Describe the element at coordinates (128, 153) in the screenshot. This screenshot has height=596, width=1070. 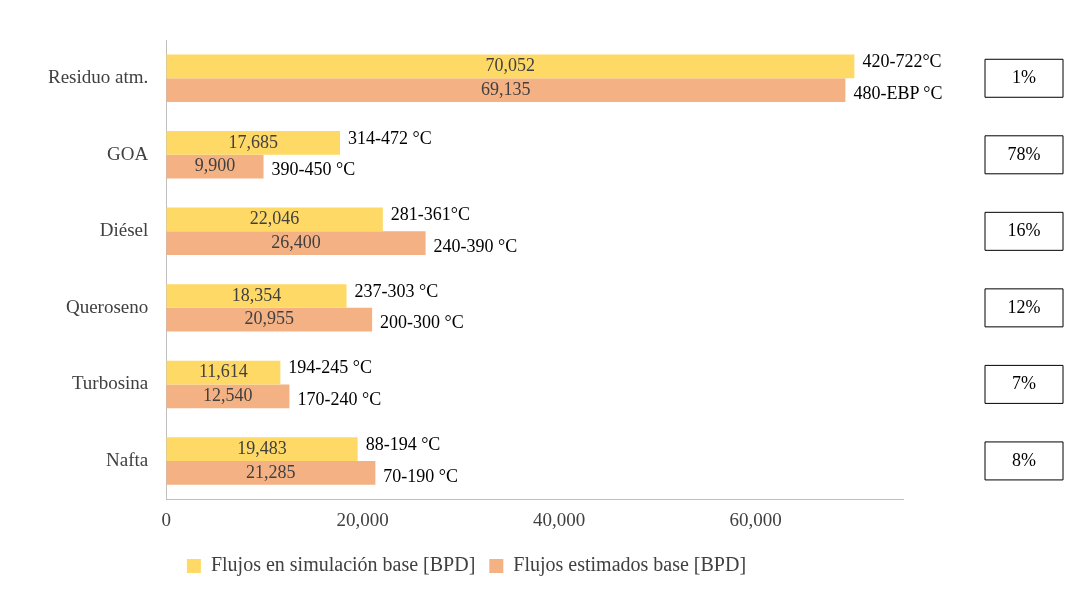
I see `y-tick-label: GOA` at that location.